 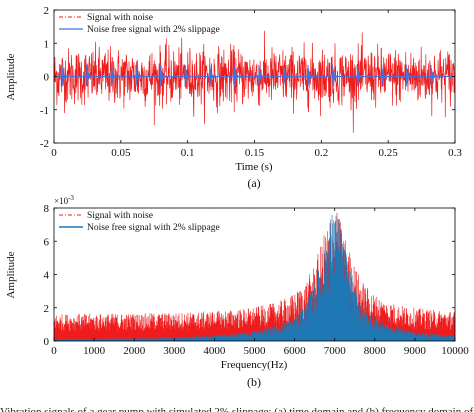 What do you see at coordinates (455, 153) in the screenshot?
I see `x-tick-label: 0.3` at bounding box center [455, 153].